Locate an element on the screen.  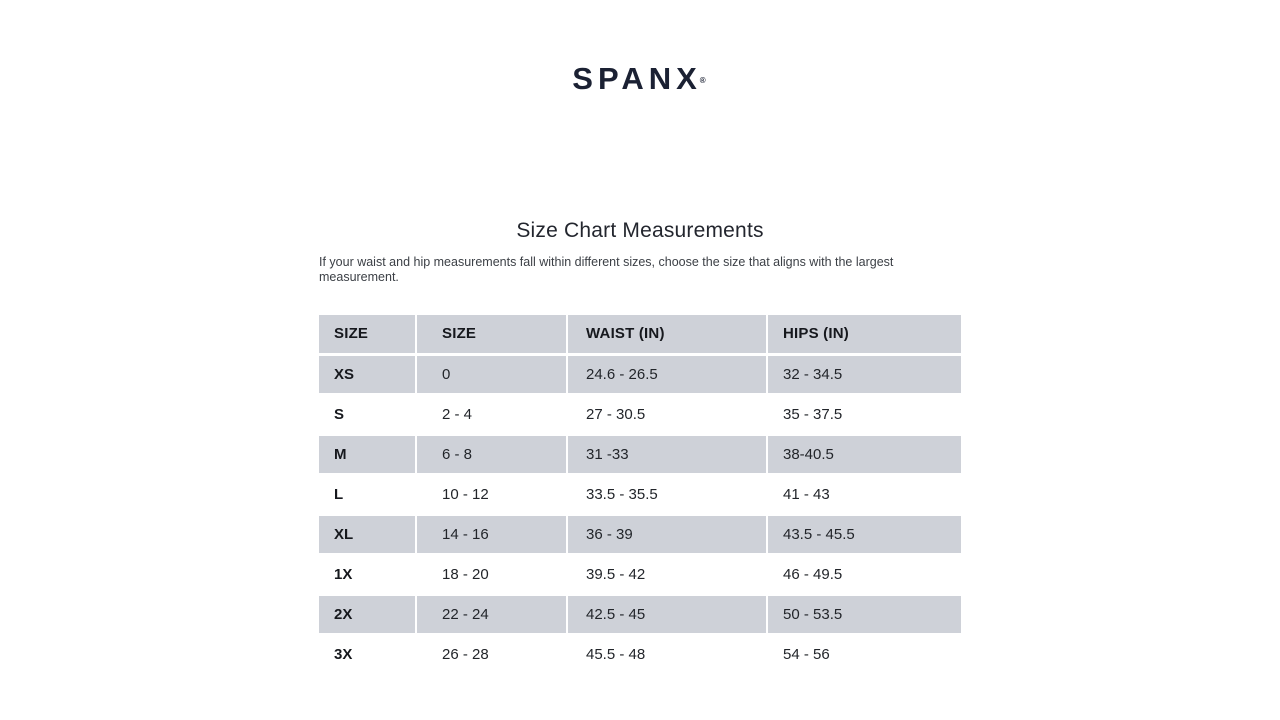
registered-trademark-symbol: ® is located at coordinates (702, 80).